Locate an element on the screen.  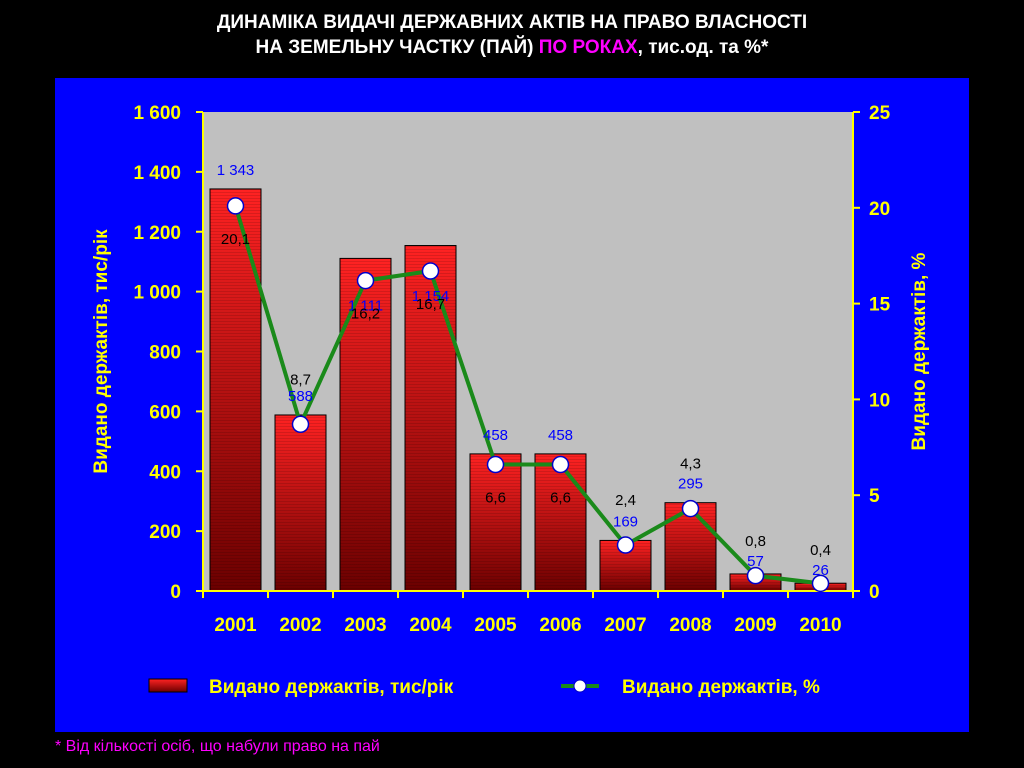
bar-2005 is located at coordinates (495, 522).